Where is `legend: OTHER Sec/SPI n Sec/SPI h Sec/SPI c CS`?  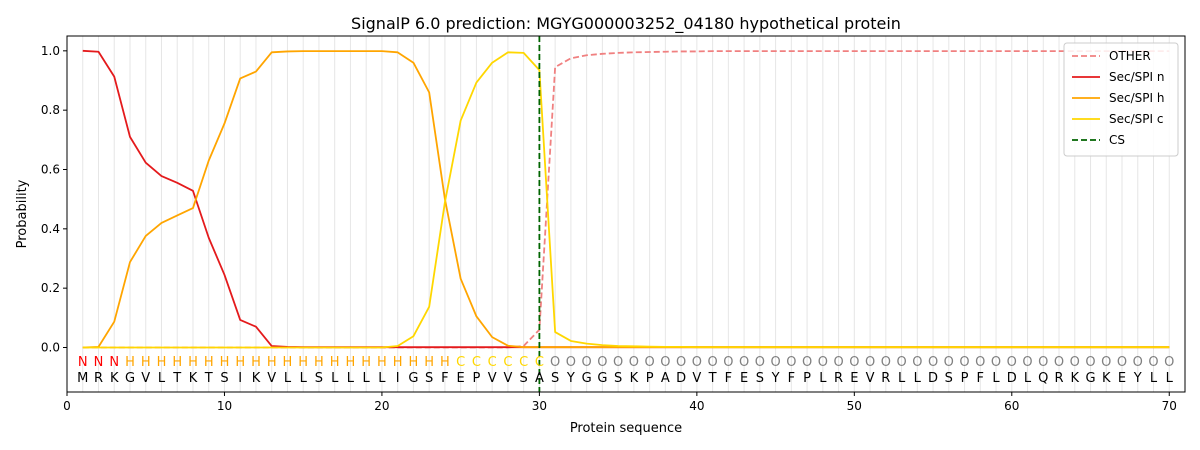 legend: OTHER Sec/SPI n Sec/SPI h Sec/SPI c CS is located at coordinates (1121, 99).